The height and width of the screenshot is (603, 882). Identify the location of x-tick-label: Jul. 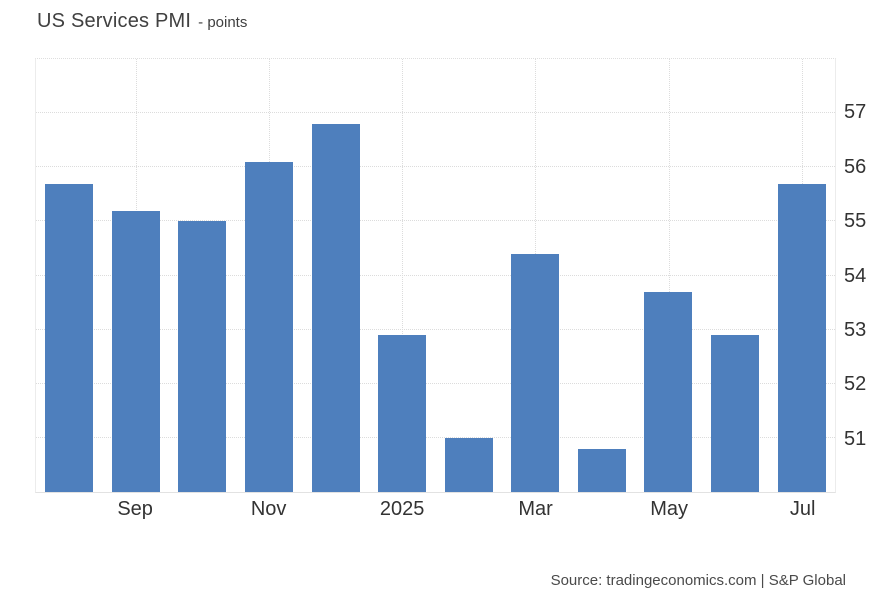
(802, 509).